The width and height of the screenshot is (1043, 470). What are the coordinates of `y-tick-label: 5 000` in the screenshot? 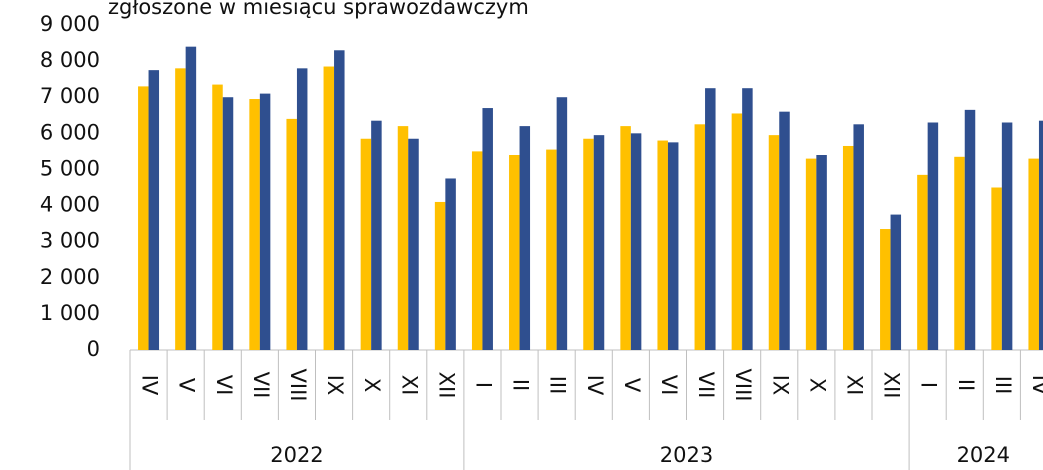 It's located at (70, 168).